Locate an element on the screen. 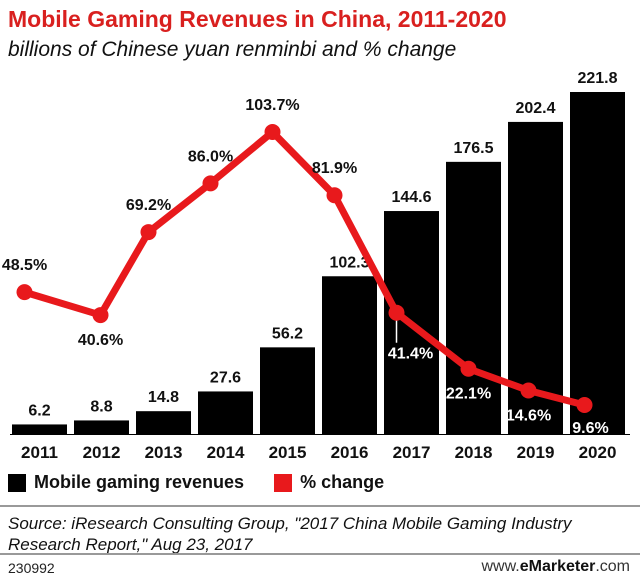 The image size is (640, 585). pct-label-2012: 40.6% is located at coordinates (100, 340).